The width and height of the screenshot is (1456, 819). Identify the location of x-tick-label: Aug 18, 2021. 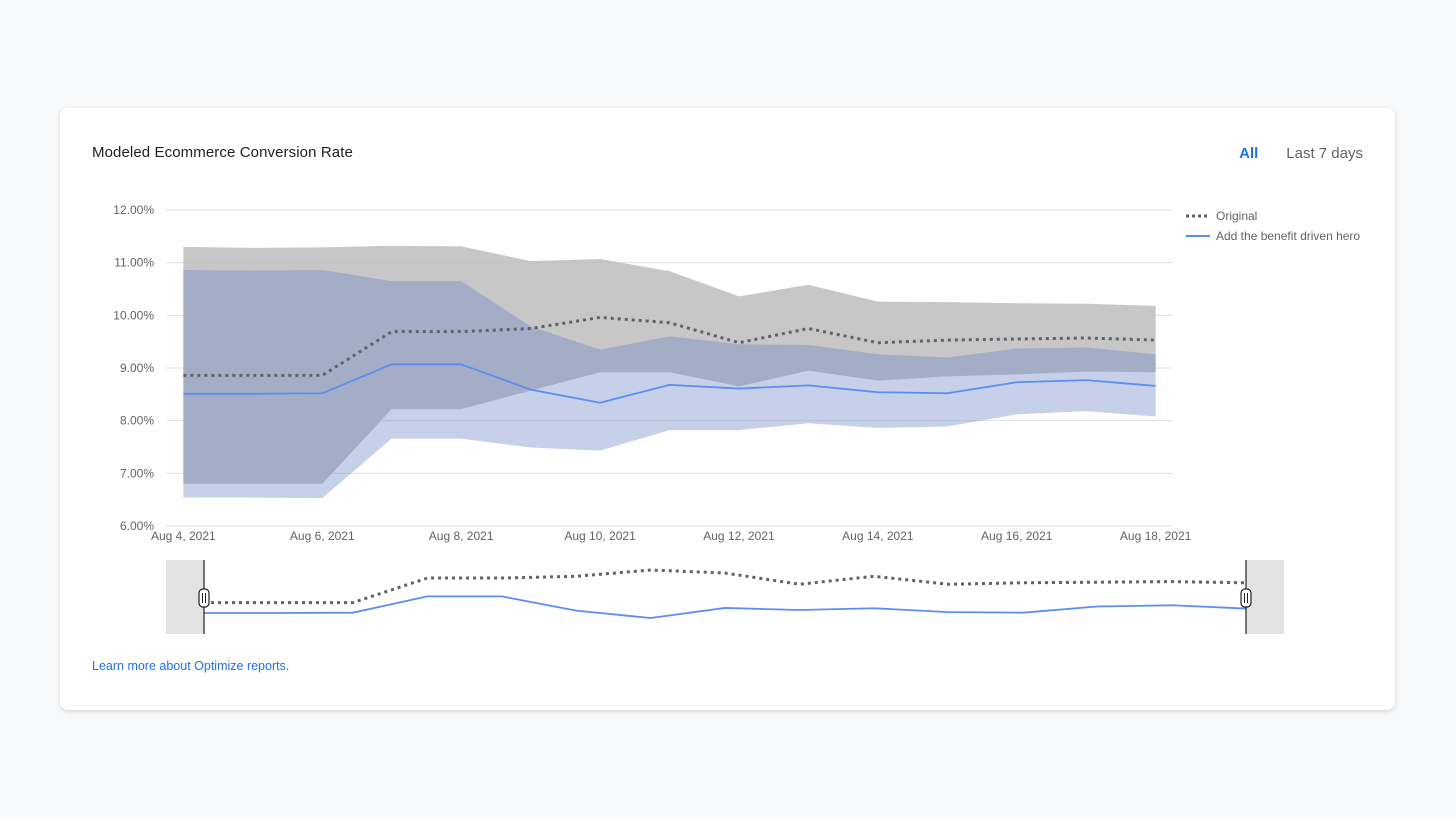
(1156, 536).